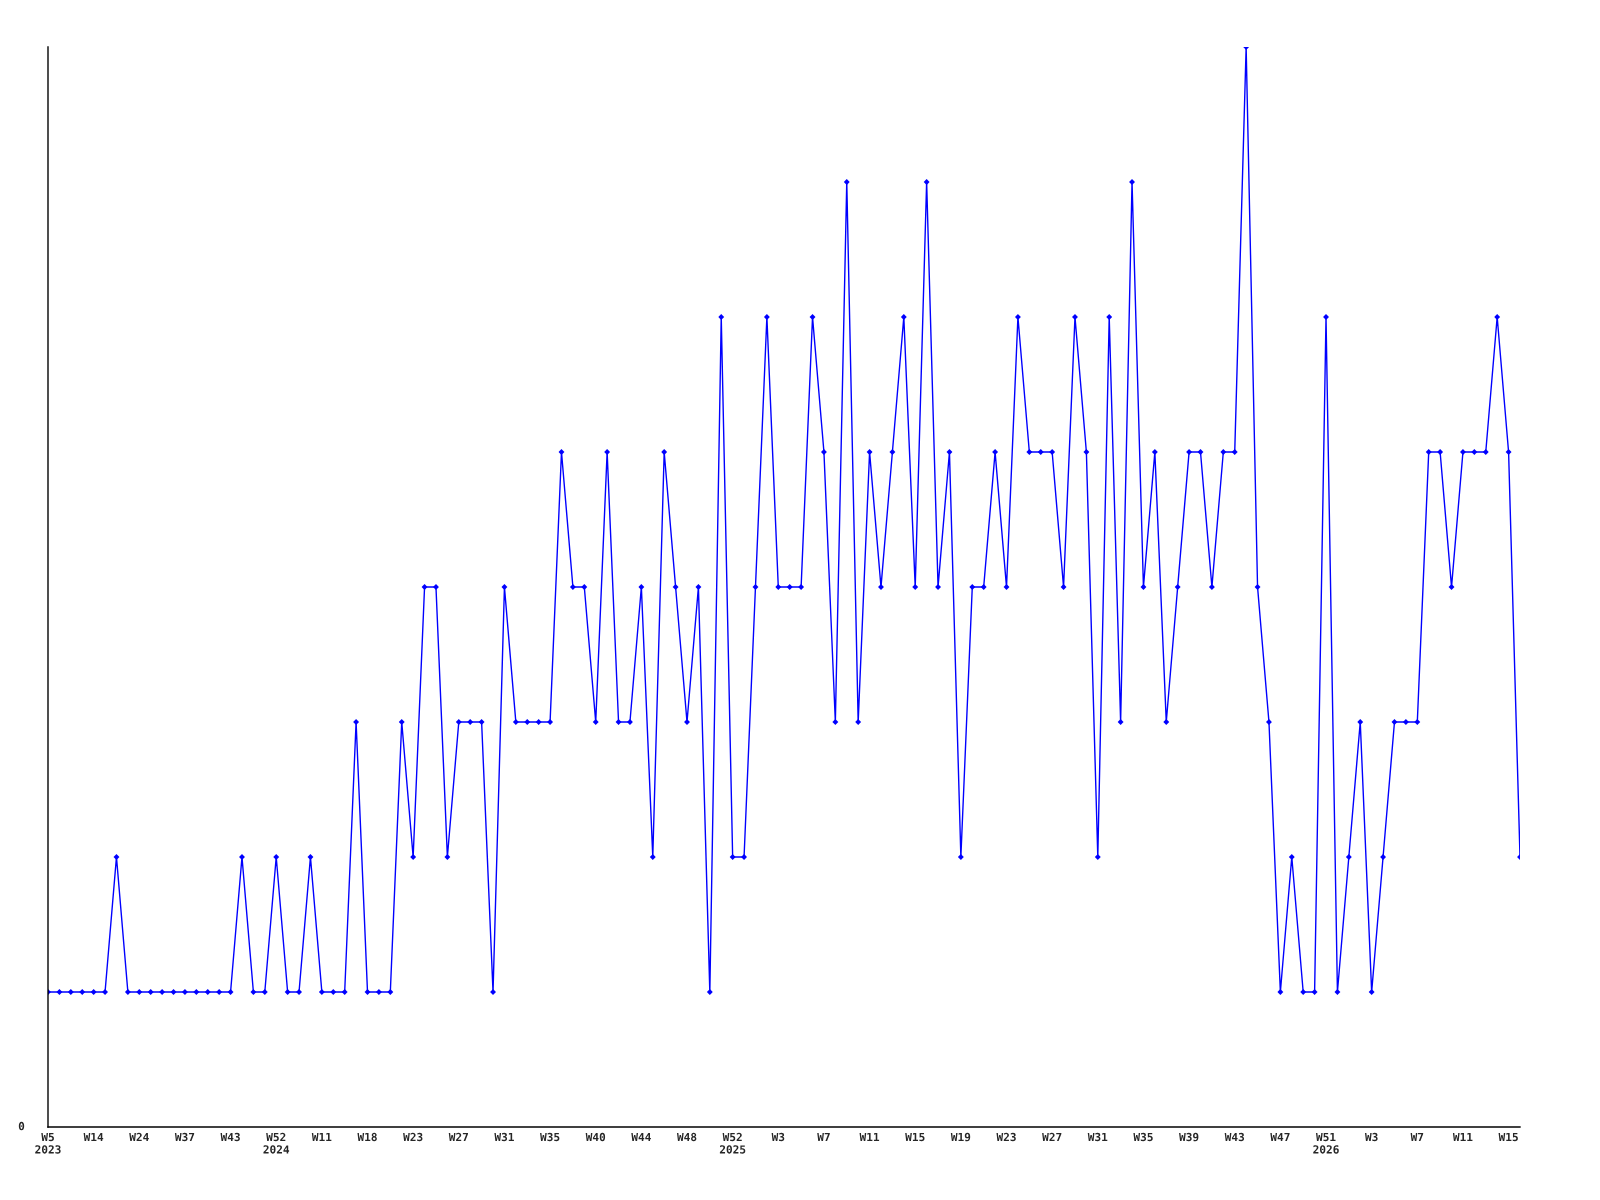 The width and height of the screenshot is (1600, 1200). I want to click on x-tick-label: W37, so click(184, 1137).